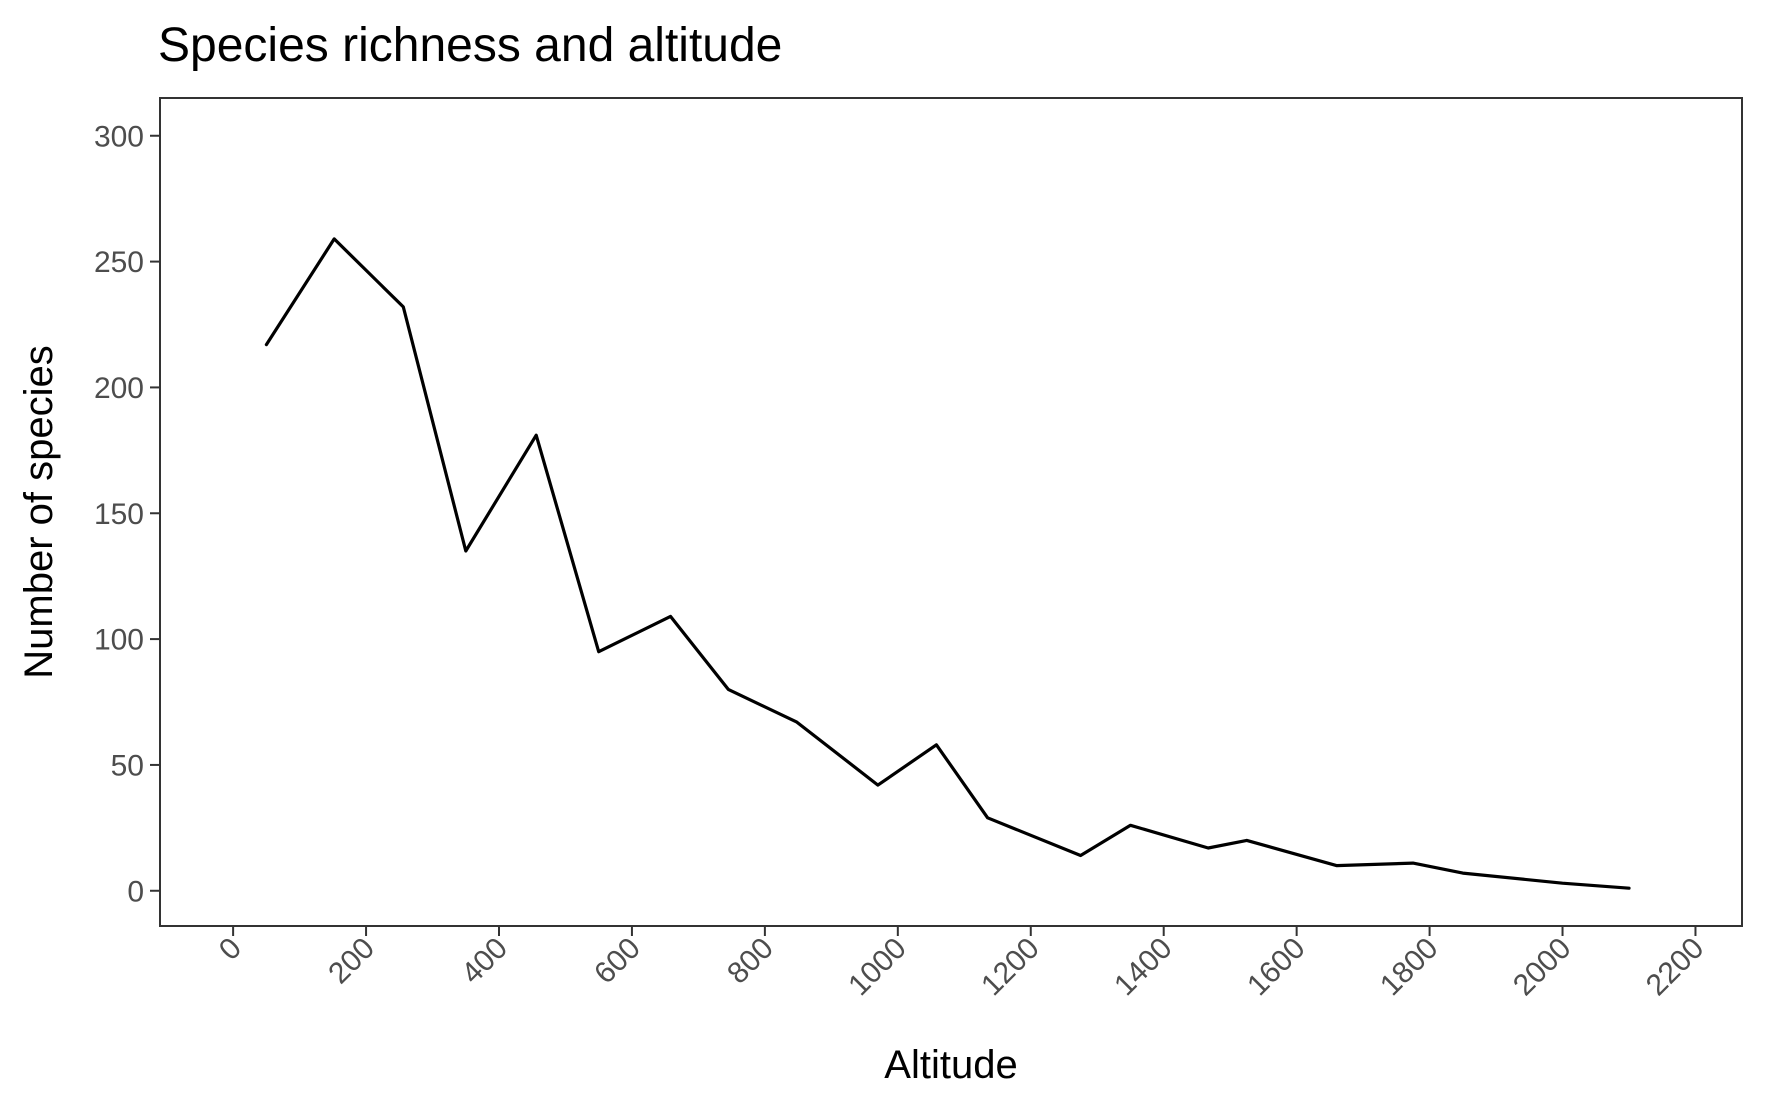  Describe the element at coordinates (617, 961) in the screenshot. I see `x-tick-label: 600` at that location.